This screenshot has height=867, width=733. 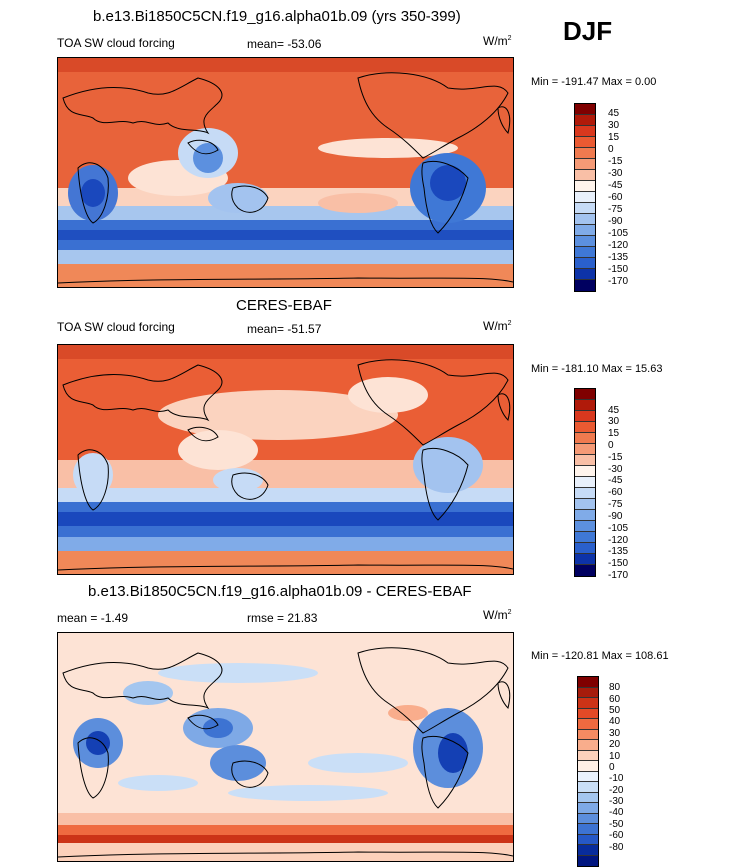 What do you see at coordinates (616, 847) in the screenshot?
I see `colorbar-tick: -80` at bounding box center [616, 847].